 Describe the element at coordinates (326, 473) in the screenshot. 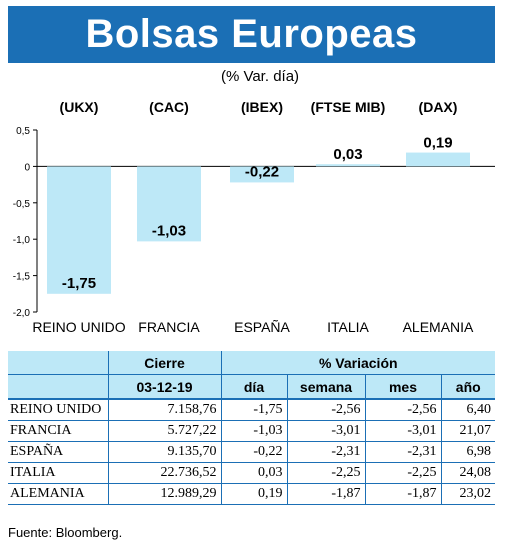

I see `cell-semana: -2,25` at that location.